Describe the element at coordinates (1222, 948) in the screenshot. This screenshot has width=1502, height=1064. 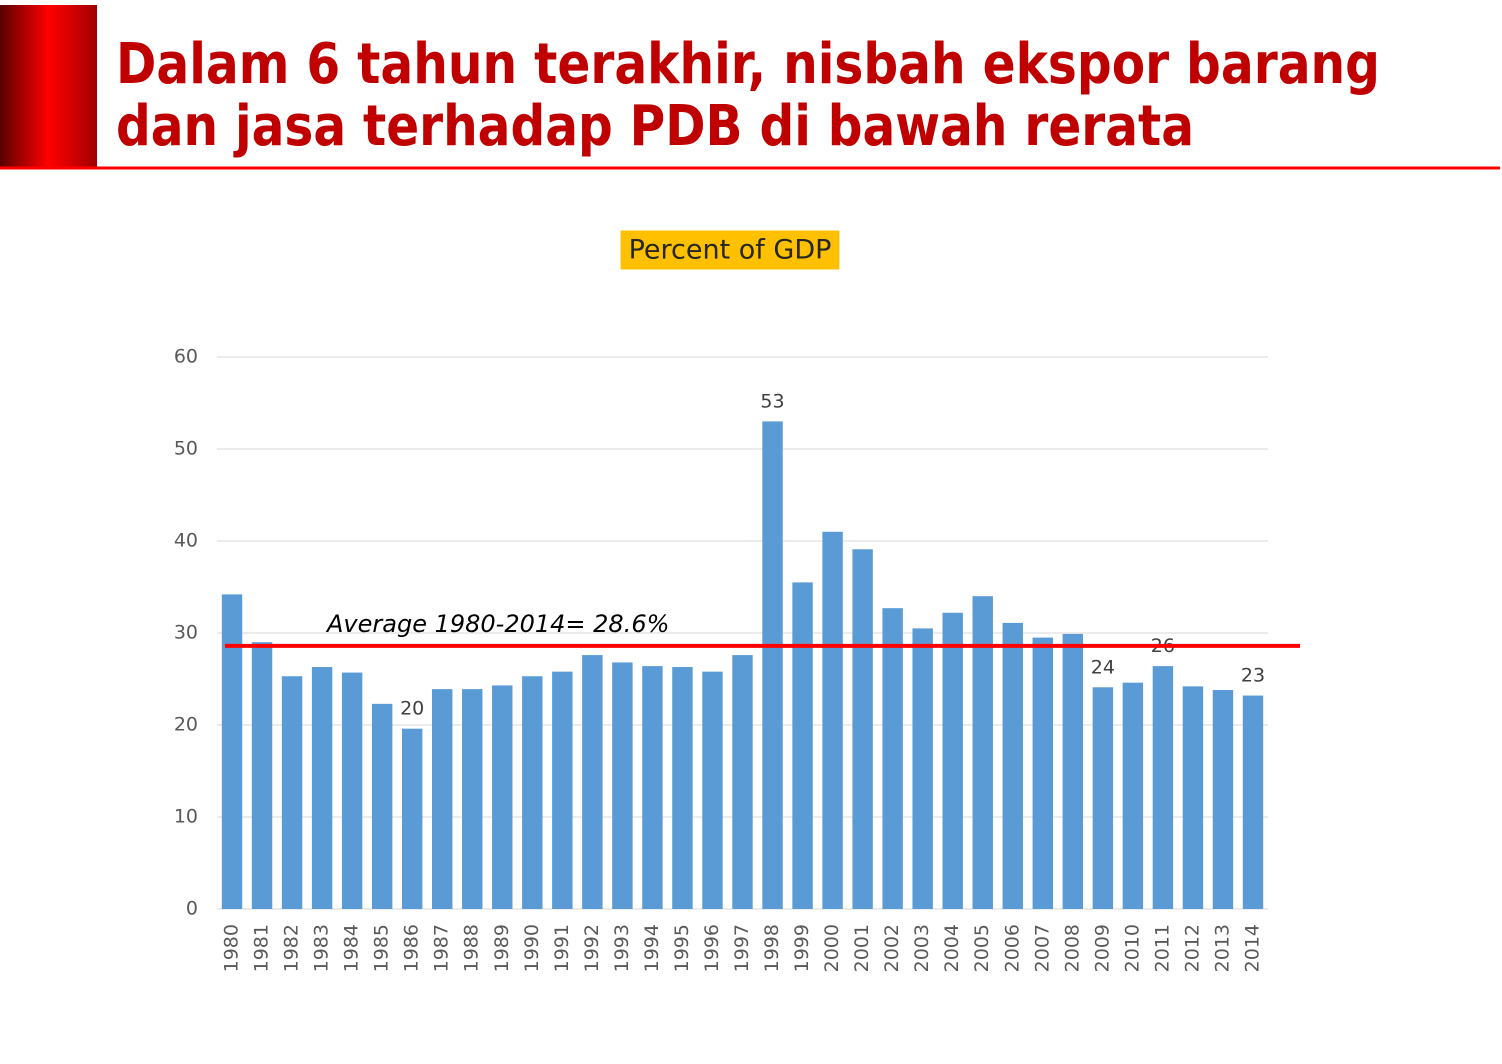
I see `x-tick-label: 2013` at that location.